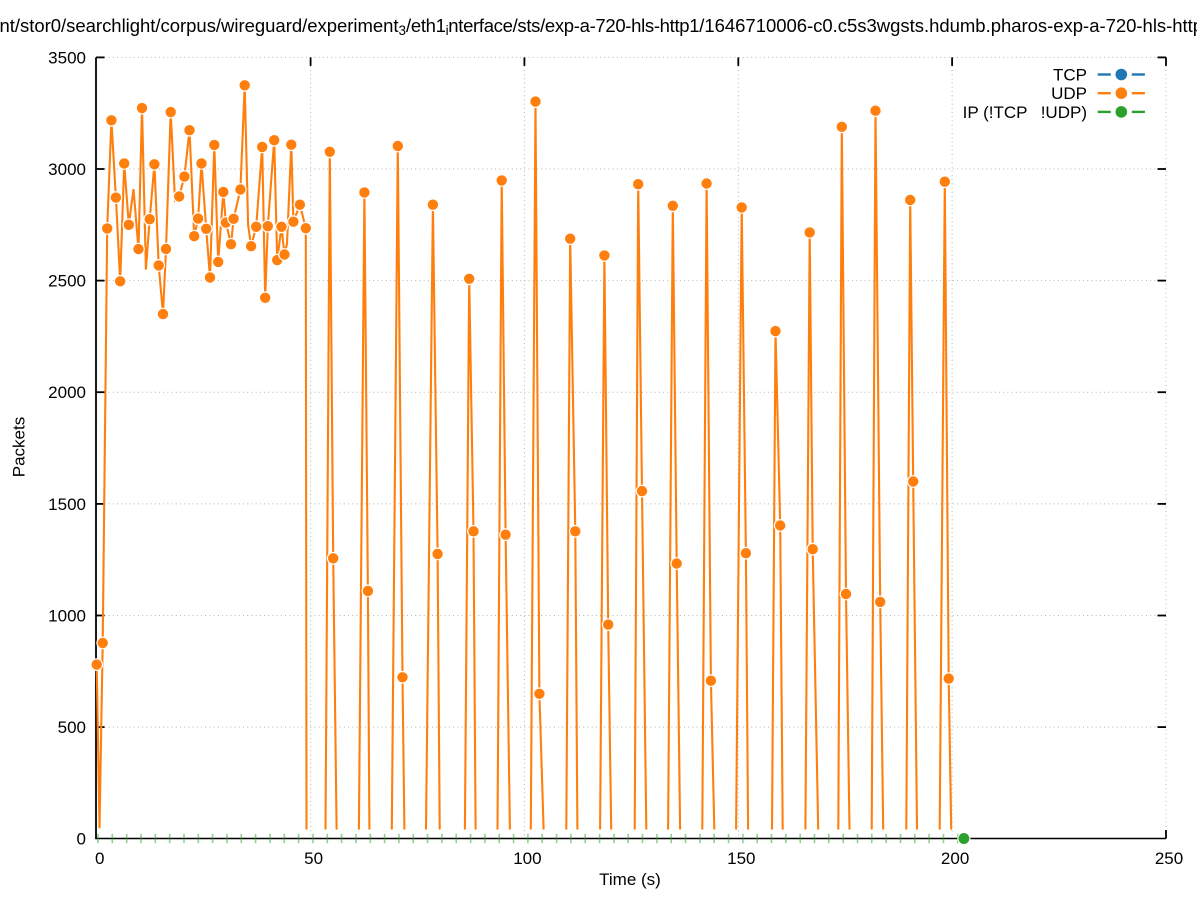 The width and height of the screenshot is (1197, 900). Describe the element at coordinates (1069, 93) in the screenshot. I see `svg-text: UDP` at that location.